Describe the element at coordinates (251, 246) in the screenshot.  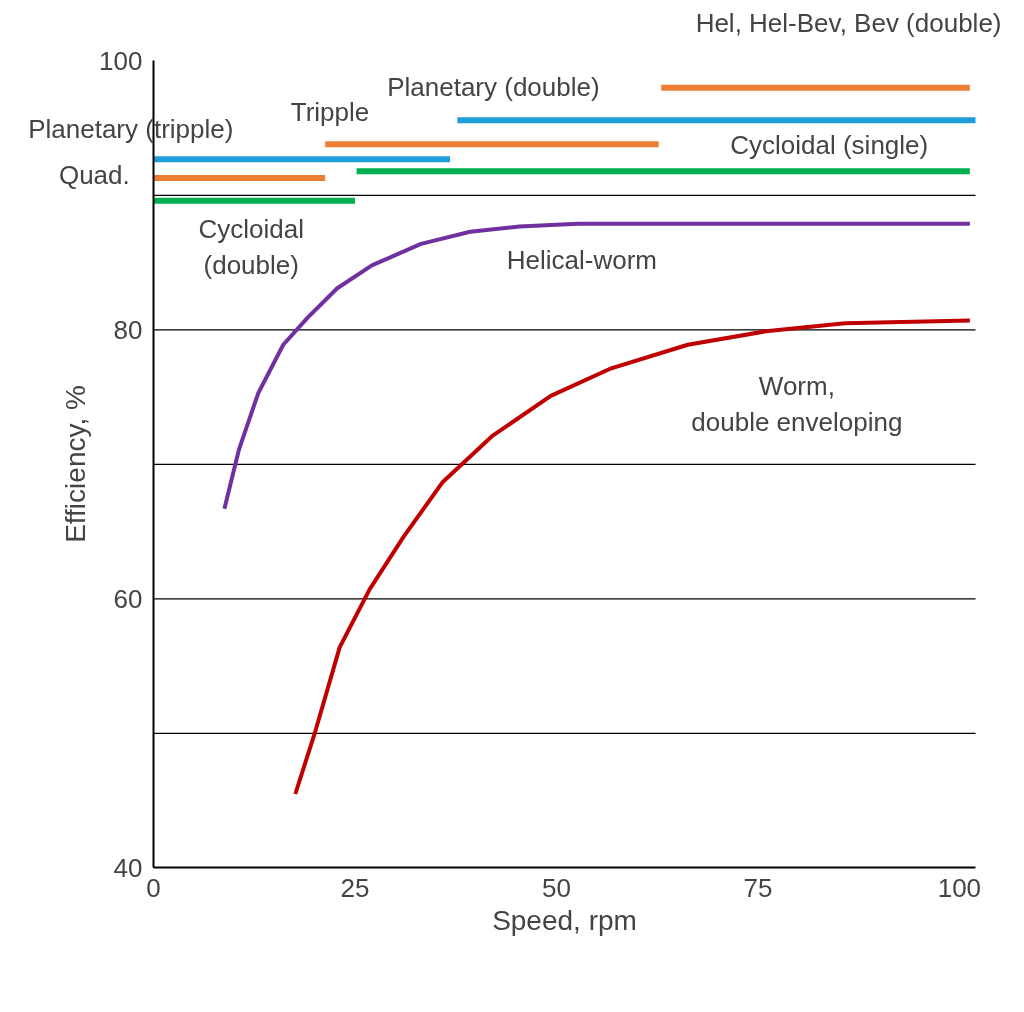
I see `series-label: Cycloidal (double)` at that location.